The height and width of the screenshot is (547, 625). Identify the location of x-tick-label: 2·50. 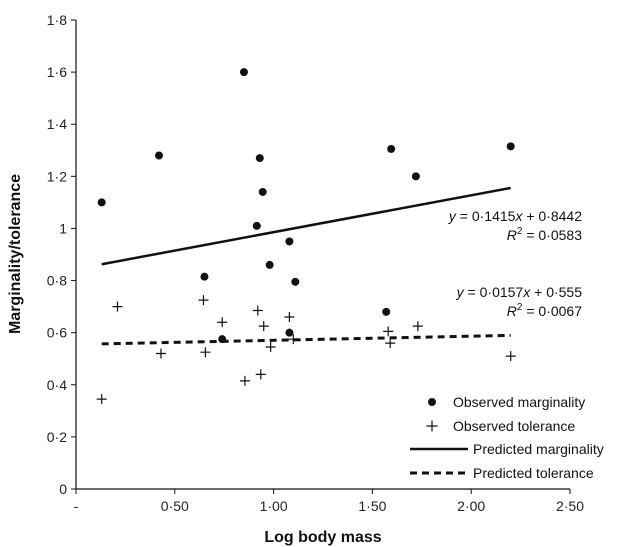
(570, 506).